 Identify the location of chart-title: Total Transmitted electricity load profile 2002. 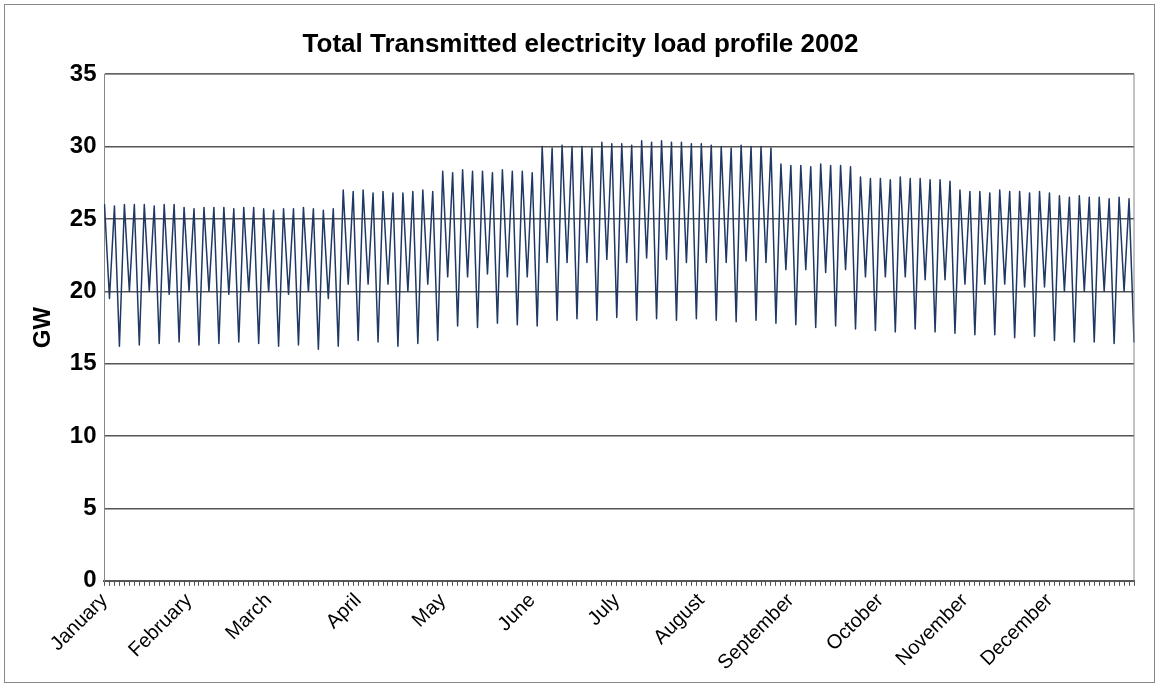
(580, 42).